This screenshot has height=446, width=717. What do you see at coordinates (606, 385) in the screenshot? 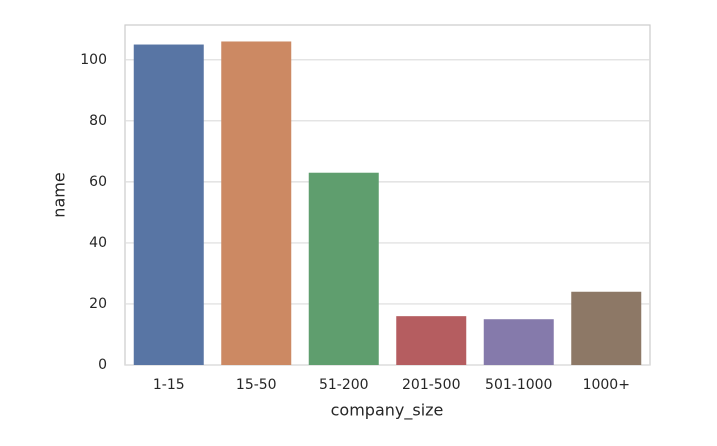
I see `x-tick-label: 1000+` at bounding box center [606, 385].